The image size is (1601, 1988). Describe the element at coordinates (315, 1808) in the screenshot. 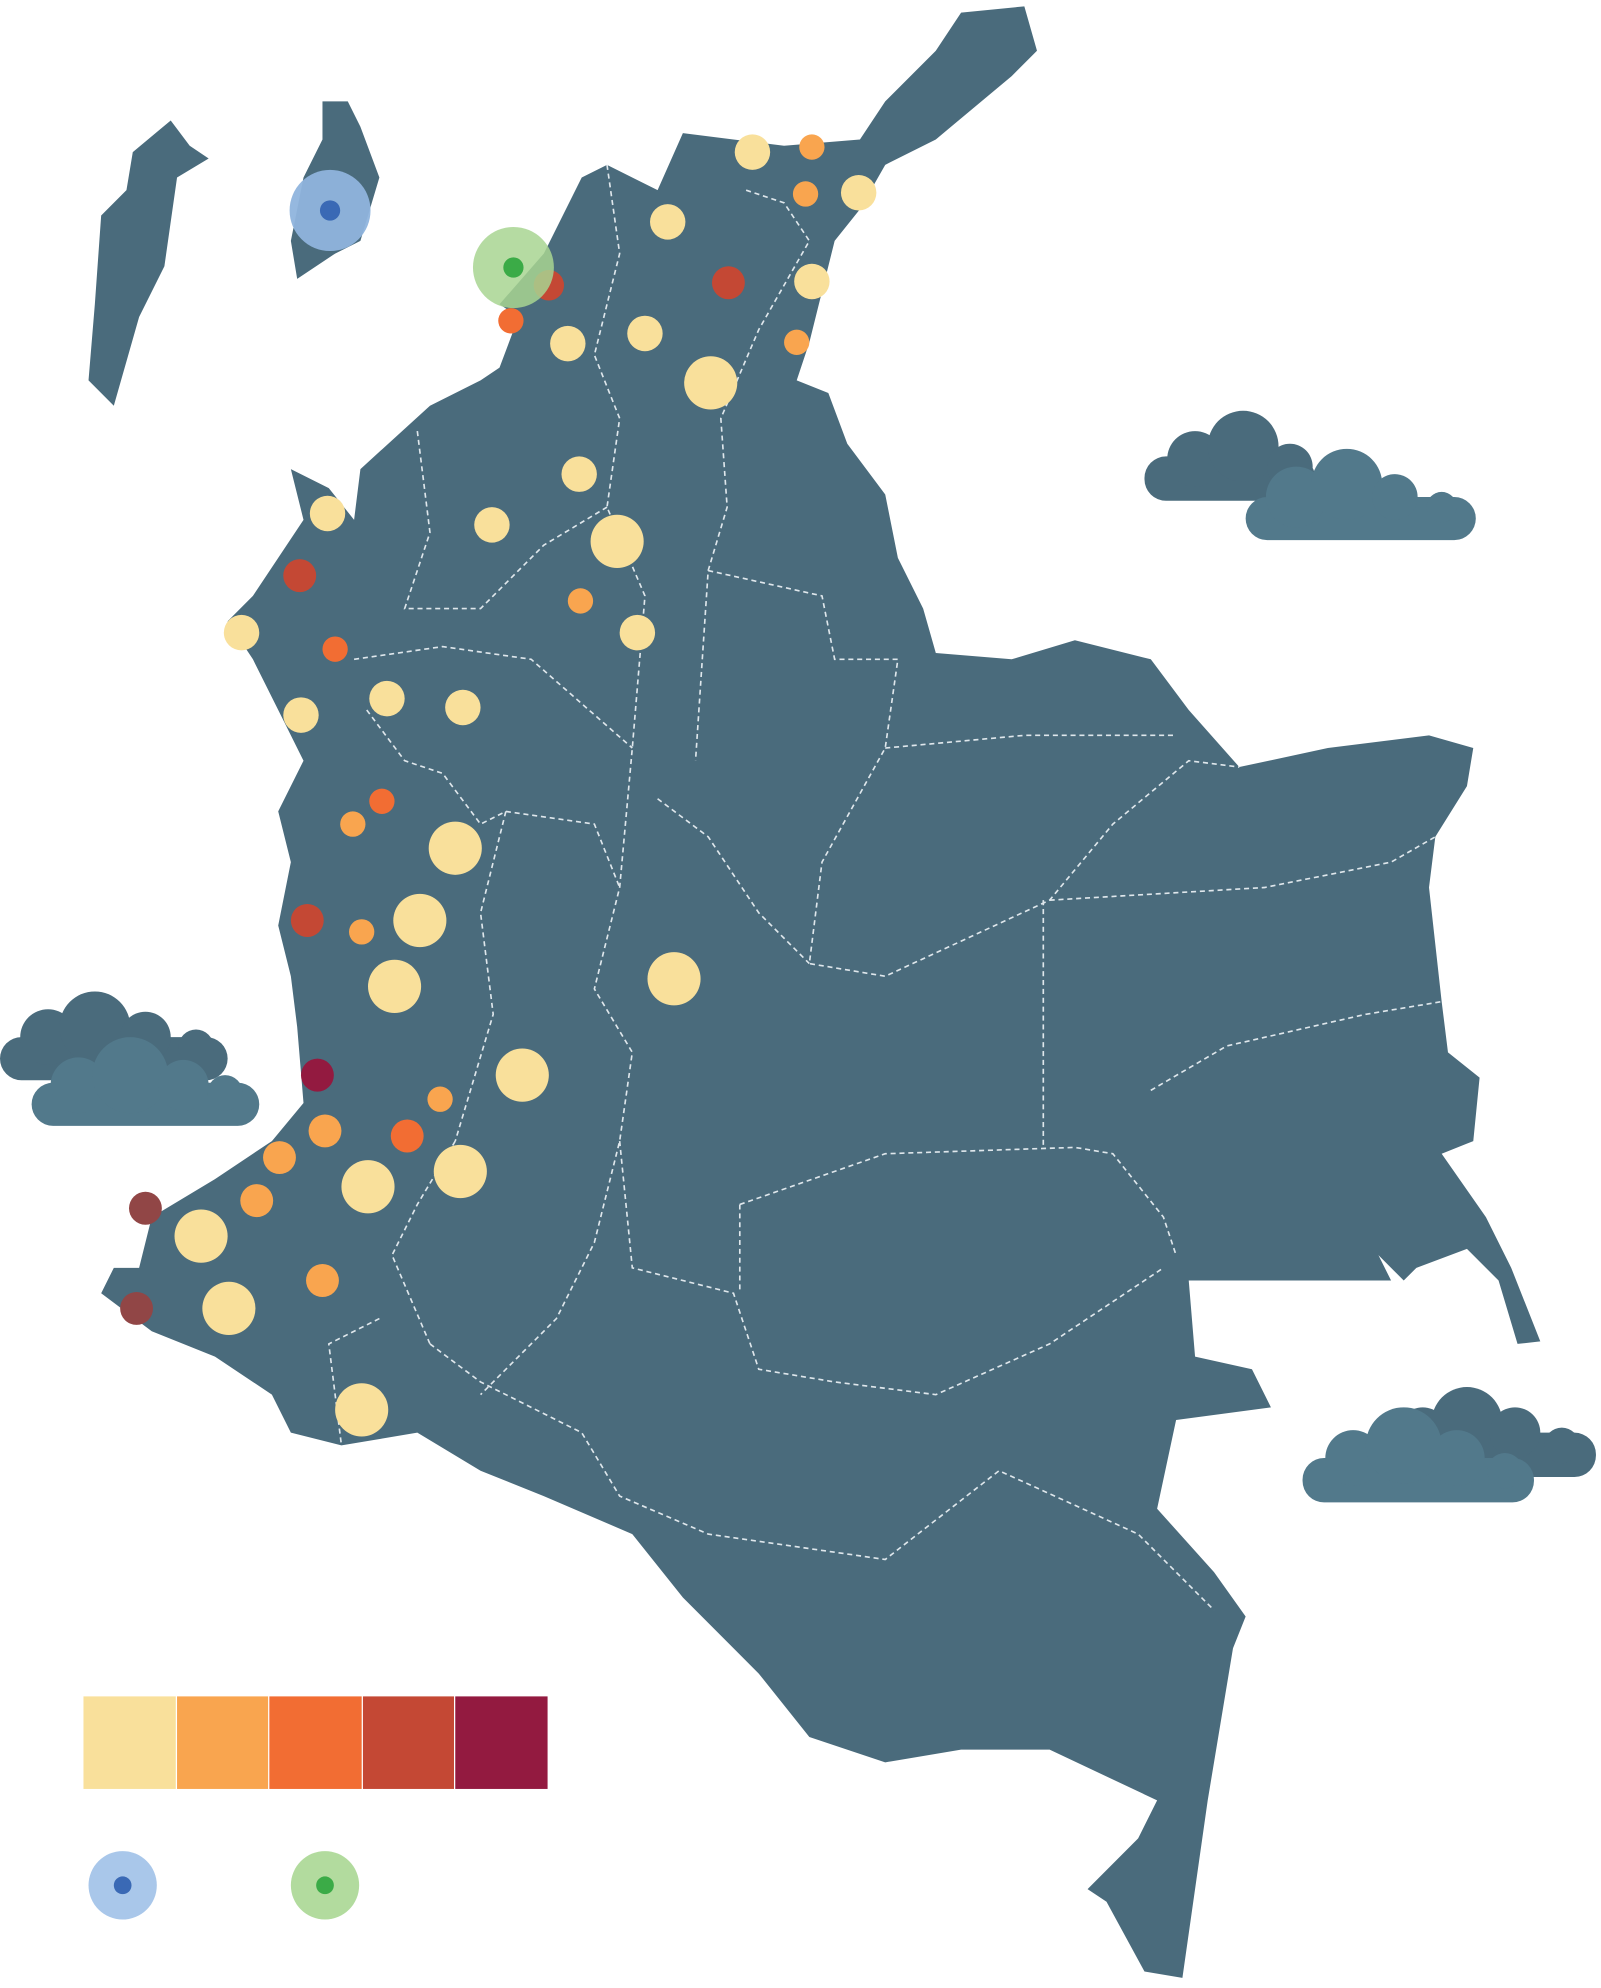

I see `legend` at that location.